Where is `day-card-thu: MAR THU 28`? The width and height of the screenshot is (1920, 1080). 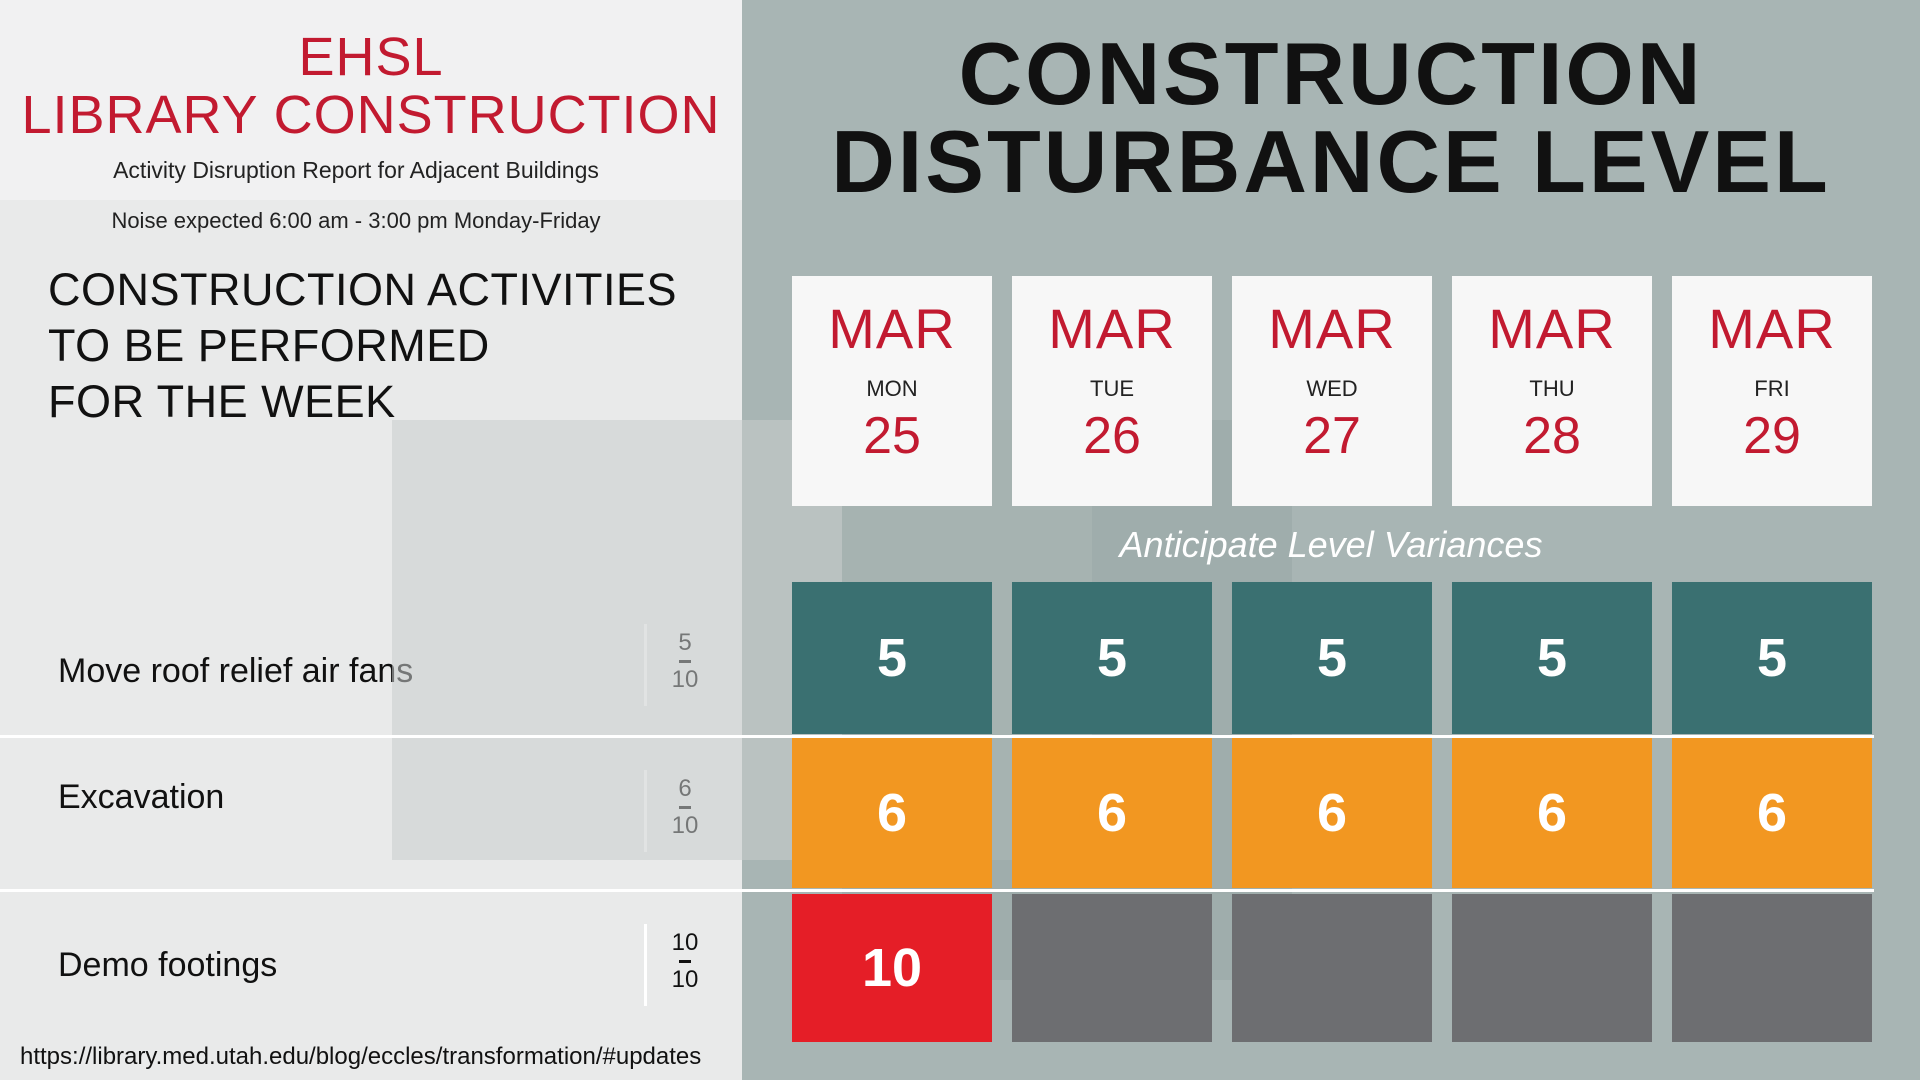
day-card-thu: MAR THU 28 is located at coordinates (1552, 391).